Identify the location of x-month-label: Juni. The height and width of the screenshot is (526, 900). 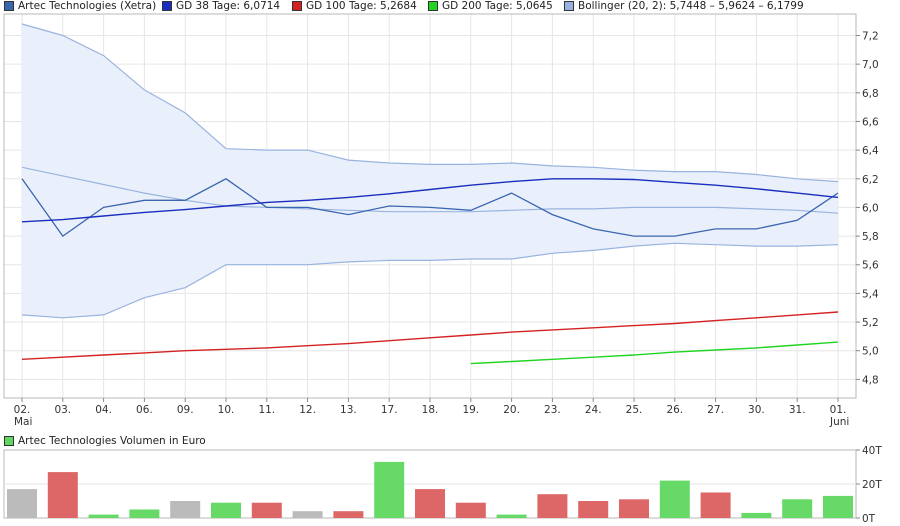
(839, 422).